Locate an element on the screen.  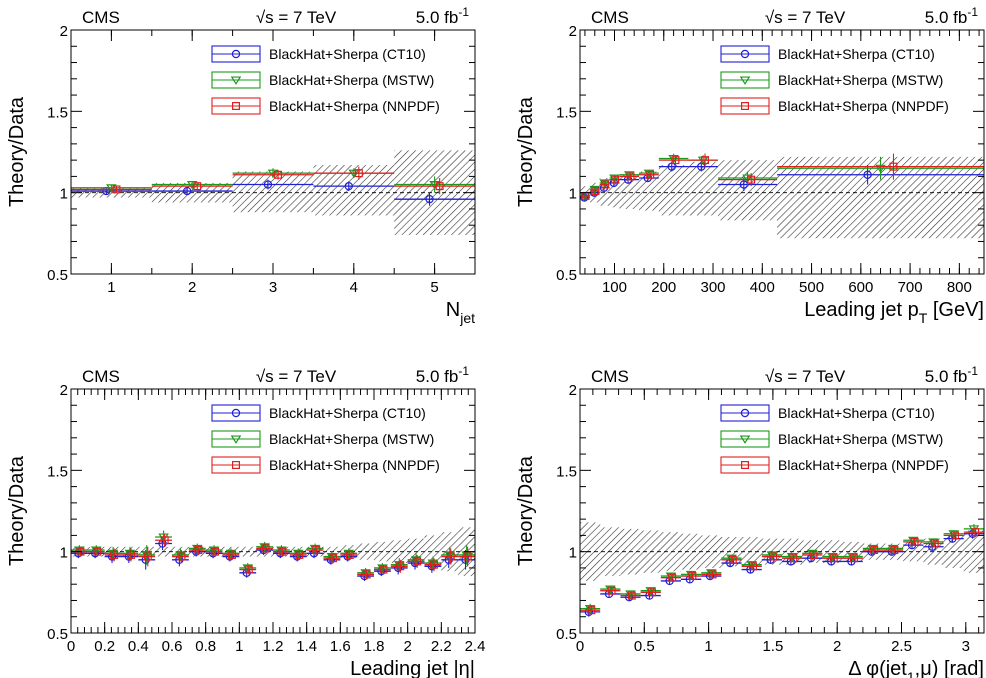
legend-label: BlackHat+Sherpa (NNPDF) is located at coordinates (863, 106).